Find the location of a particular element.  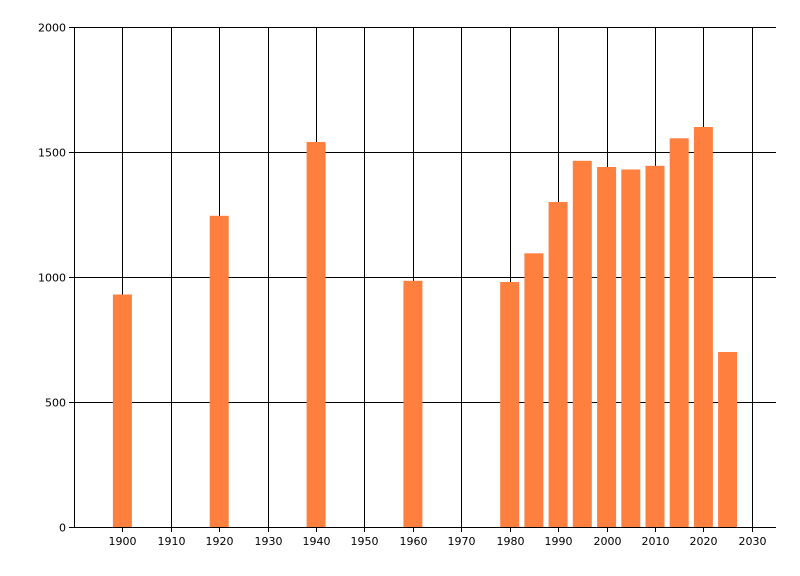

x-tick-label: 1990 is located at coordinates (559, 541).